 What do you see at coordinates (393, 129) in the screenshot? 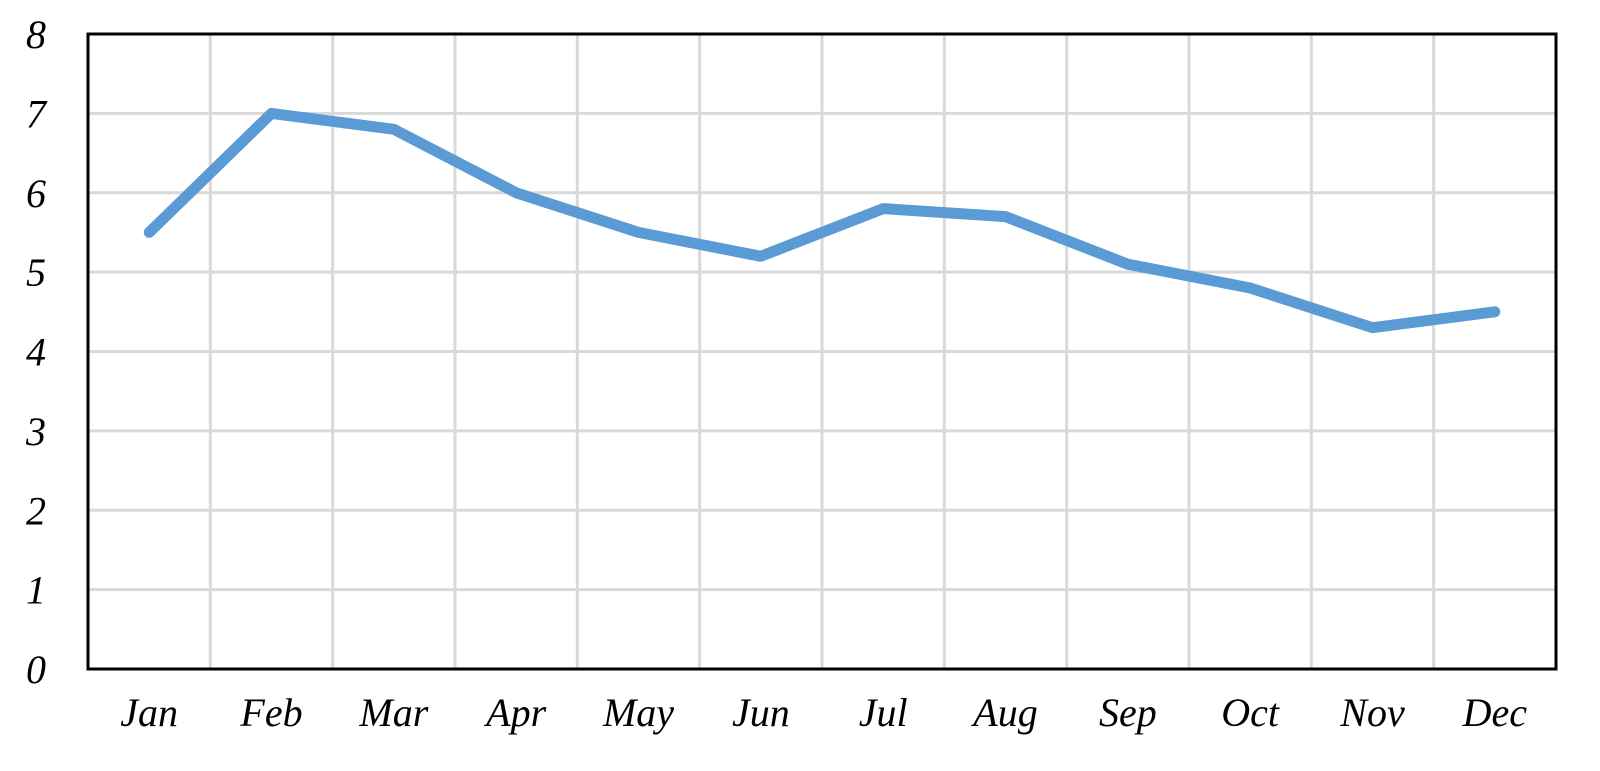
I see `data-point-mar` at bounding box center [393, 129].